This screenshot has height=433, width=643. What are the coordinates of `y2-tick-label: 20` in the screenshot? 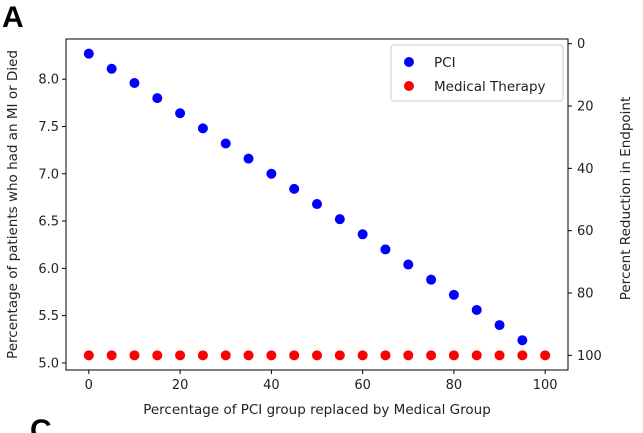 It's located at (585, 107).